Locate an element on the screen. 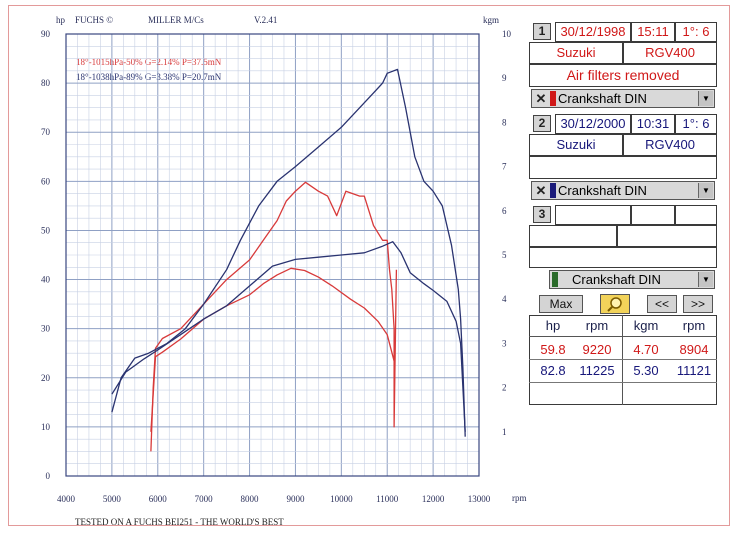 The image size is (744, 536). x-tick-label: 11000 is located at coordinates (387, 499).